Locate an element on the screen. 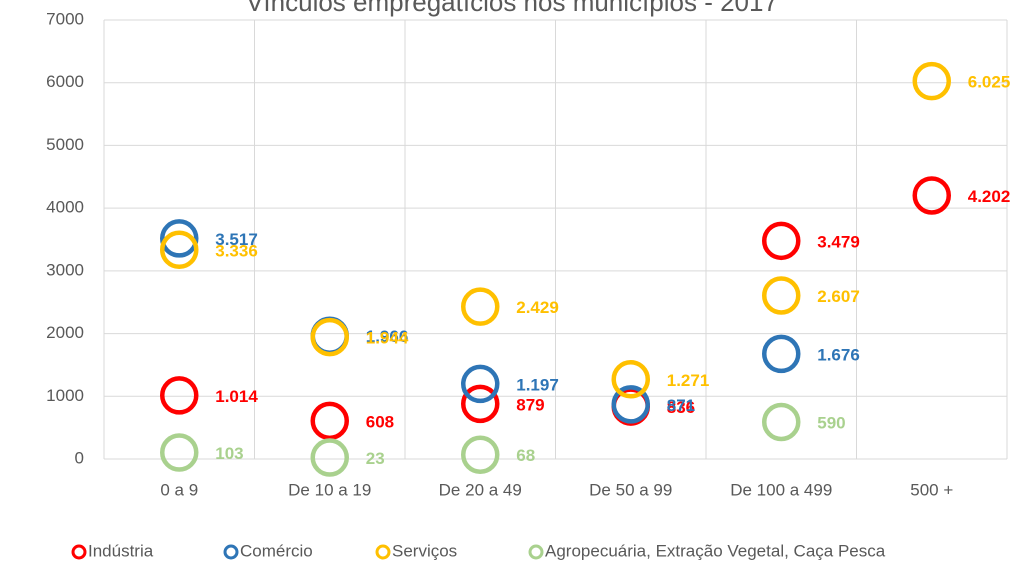 The height and width of the screenshot is (567, 1018). x-tick-label: De 20 a 49 is located at coordinates (480, 489).